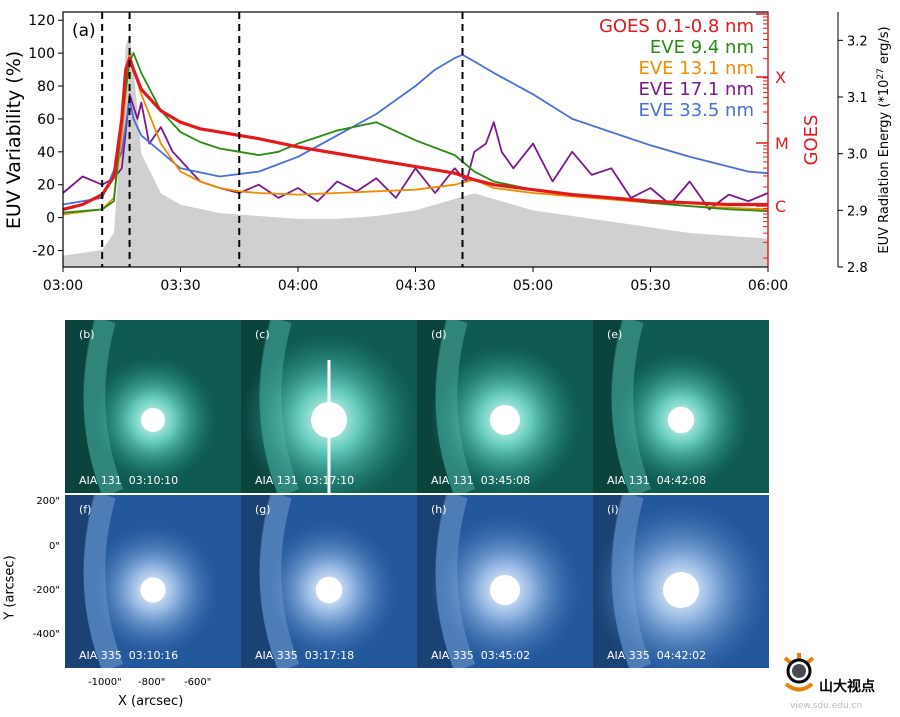  I want to click on x-tick-label: 04:30, so click(415, 286).